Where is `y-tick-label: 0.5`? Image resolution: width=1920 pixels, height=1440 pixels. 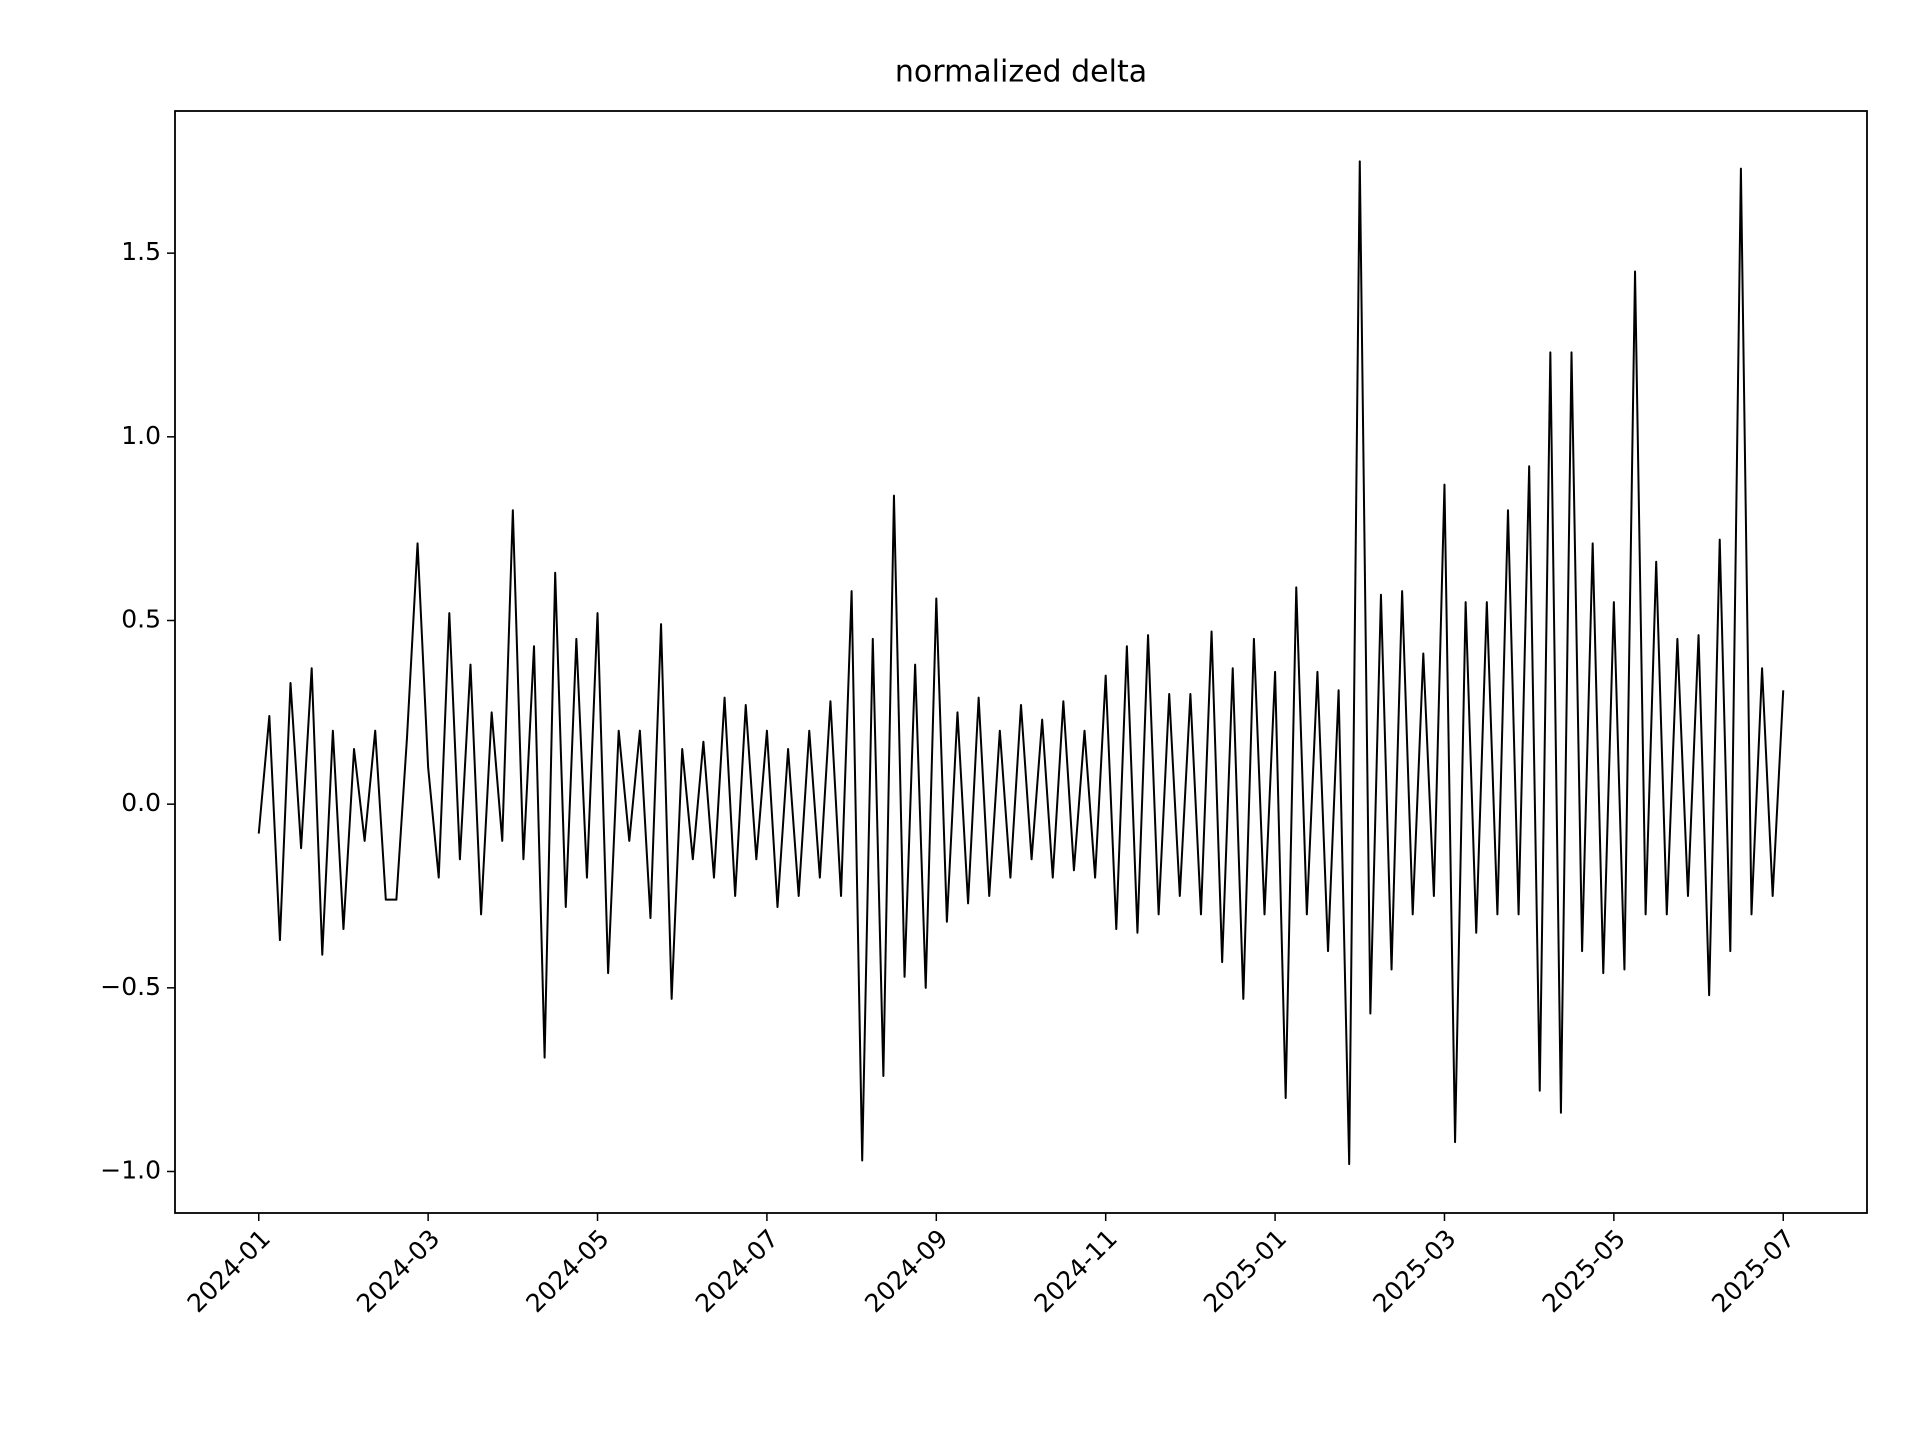
y-tick-label: 0.5 is located at coordinates (141, 618).